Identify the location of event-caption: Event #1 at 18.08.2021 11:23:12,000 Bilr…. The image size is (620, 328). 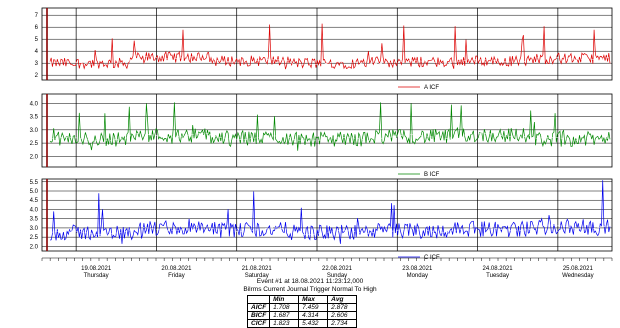
(310, 286).